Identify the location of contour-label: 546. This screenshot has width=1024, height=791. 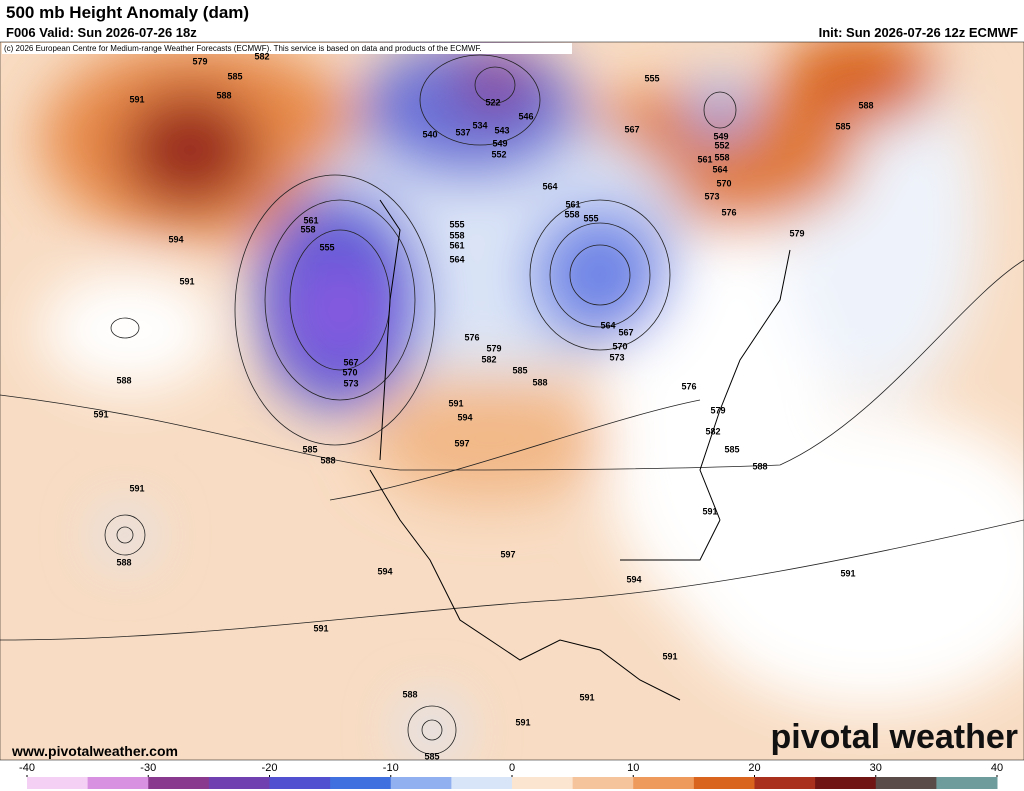
(525, 116).